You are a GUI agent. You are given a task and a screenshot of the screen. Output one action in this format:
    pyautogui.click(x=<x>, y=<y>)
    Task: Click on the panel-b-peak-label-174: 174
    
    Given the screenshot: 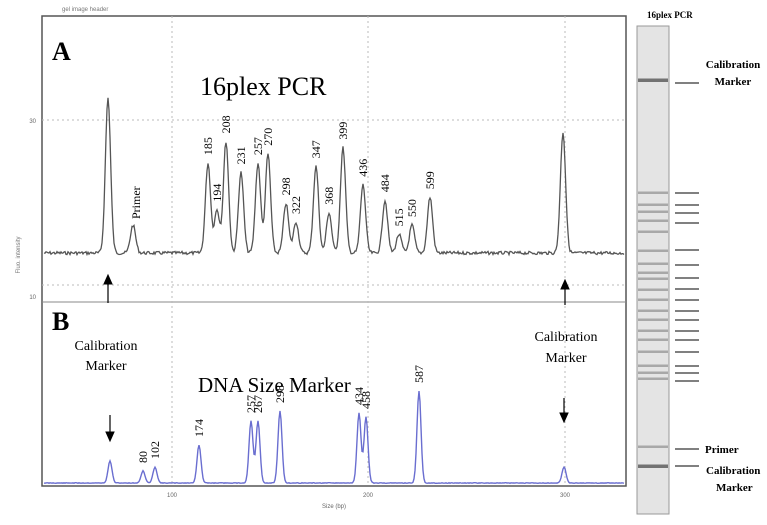 What is the action you would take?
    pyautogui.click(x=199, y=428)
    